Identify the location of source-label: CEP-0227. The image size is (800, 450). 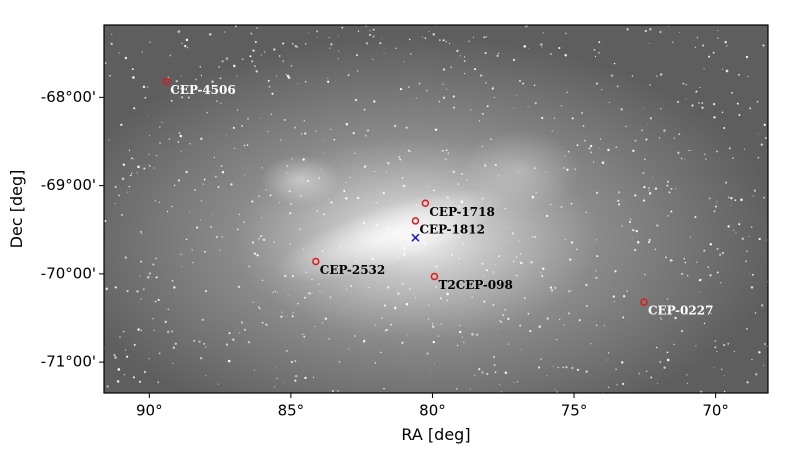
(680, 311).